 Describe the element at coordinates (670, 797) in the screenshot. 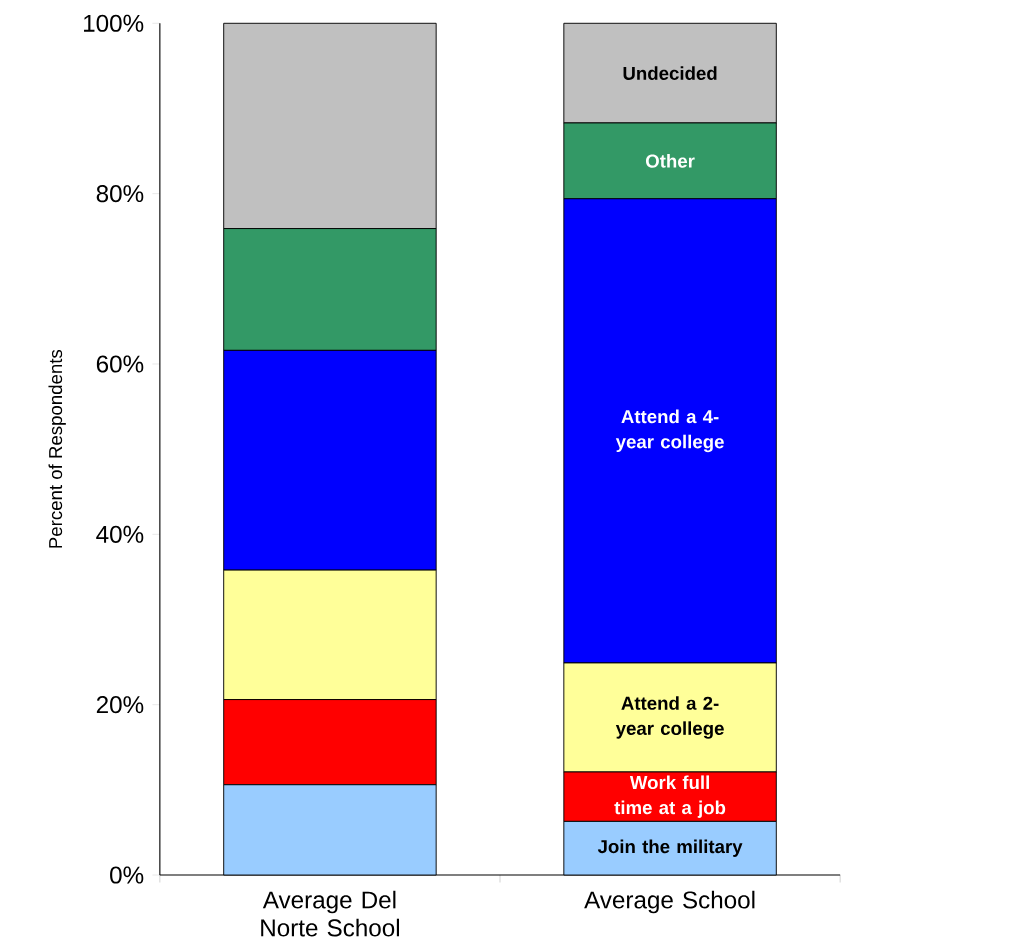

I see `series-label: Work full time at a job` at that location.